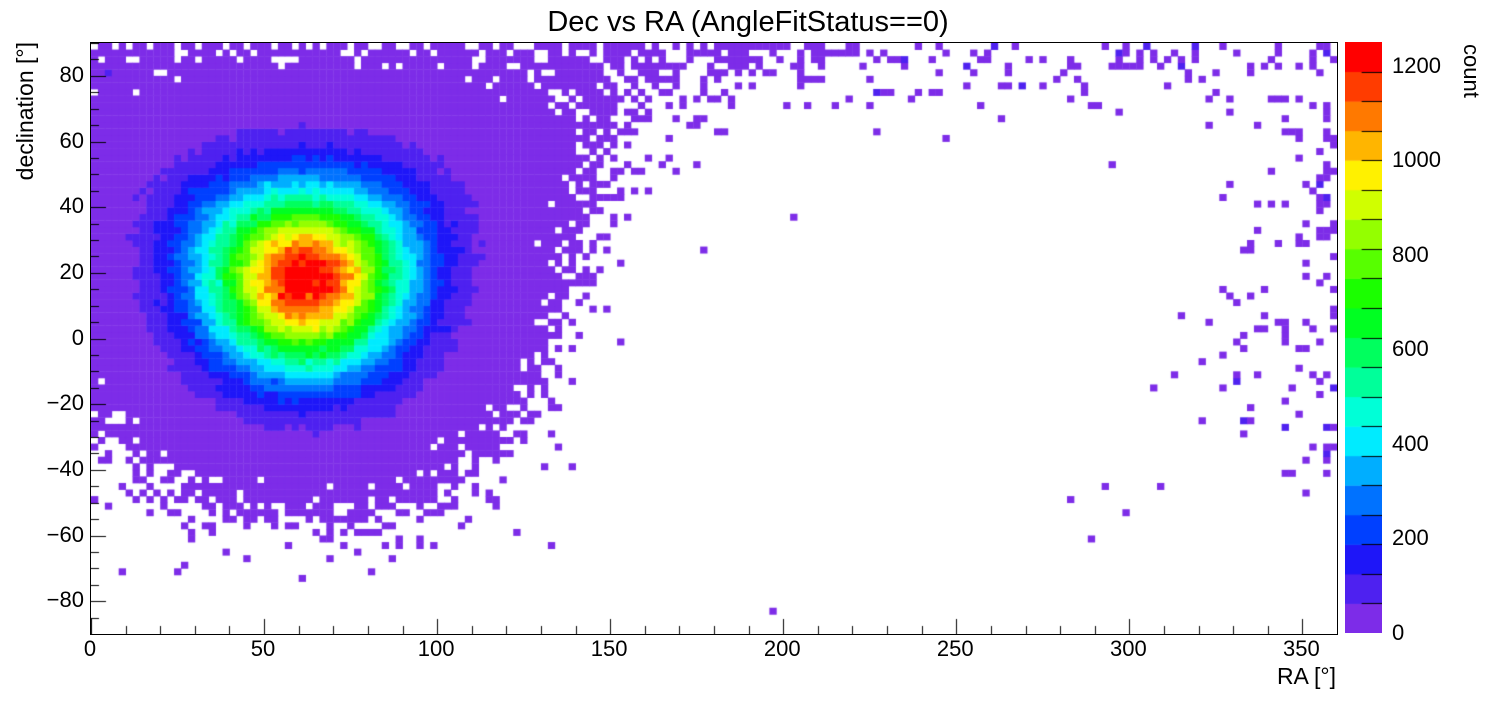  I want to click on colorbar-tick-label: 1200, so click(1416, 65).